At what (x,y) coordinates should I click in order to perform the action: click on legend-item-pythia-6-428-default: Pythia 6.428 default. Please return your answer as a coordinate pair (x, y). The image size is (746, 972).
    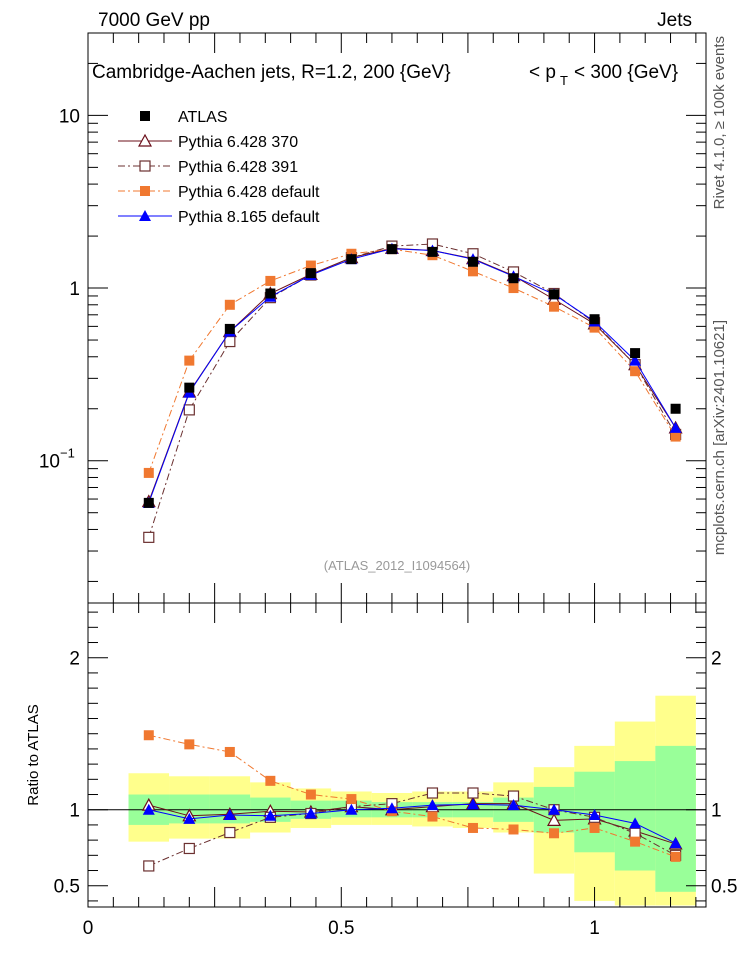
    Looking at the image, I should click on (219, 192).